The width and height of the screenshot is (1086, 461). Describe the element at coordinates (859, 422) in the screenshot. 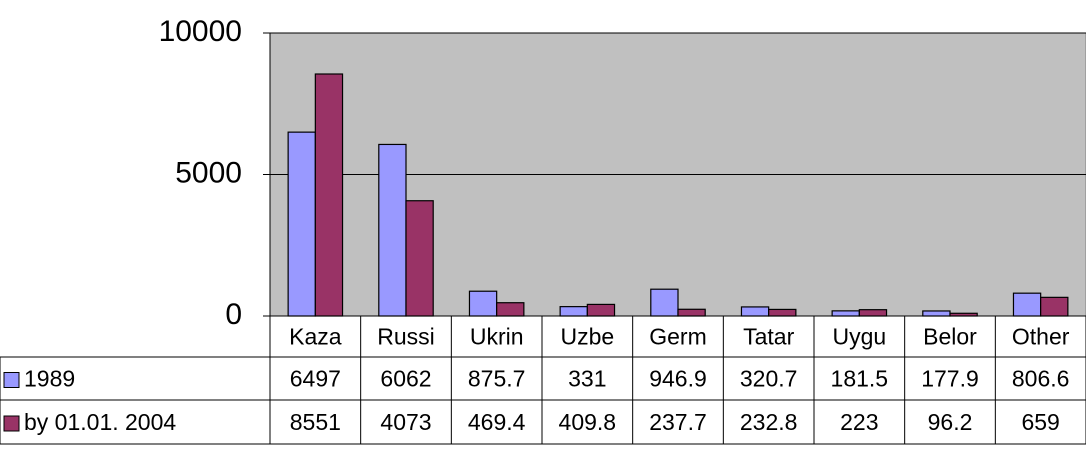

I see `table-value: 223` at that location.